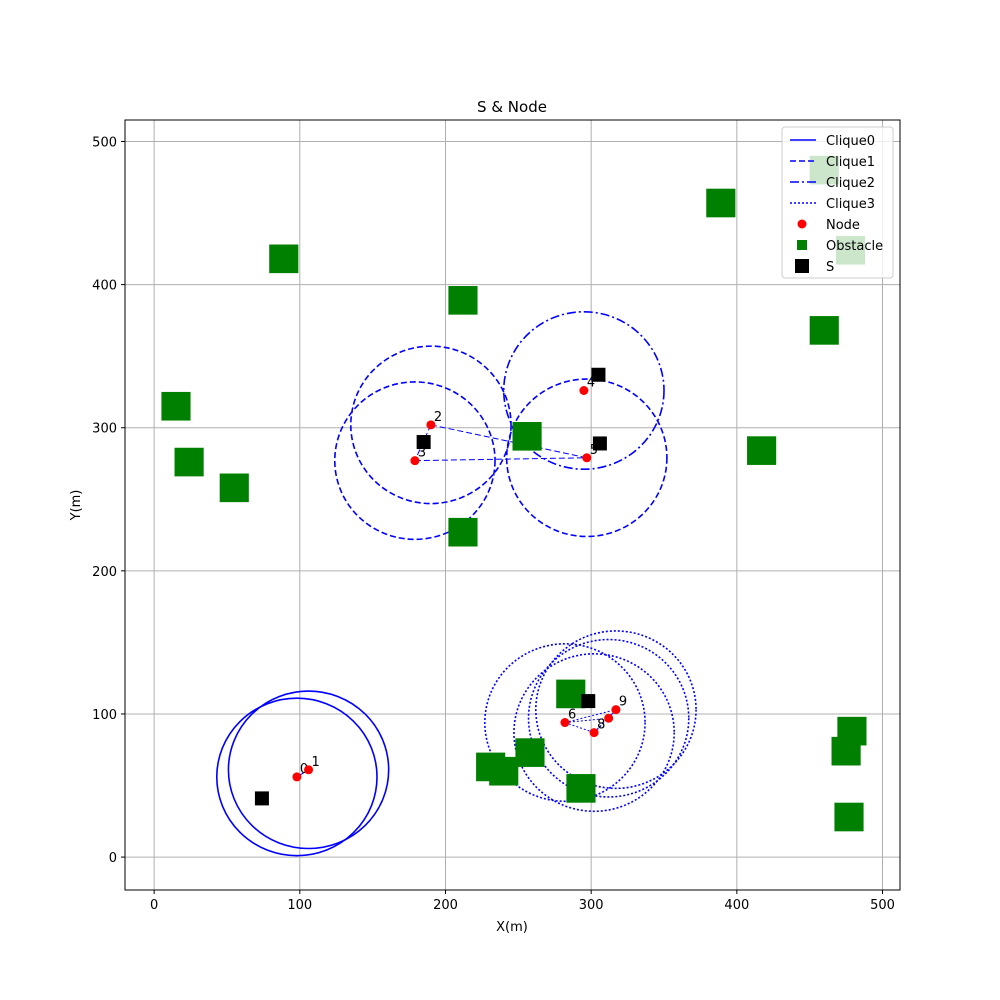  I want to click on legend-box, so click(837, 202).